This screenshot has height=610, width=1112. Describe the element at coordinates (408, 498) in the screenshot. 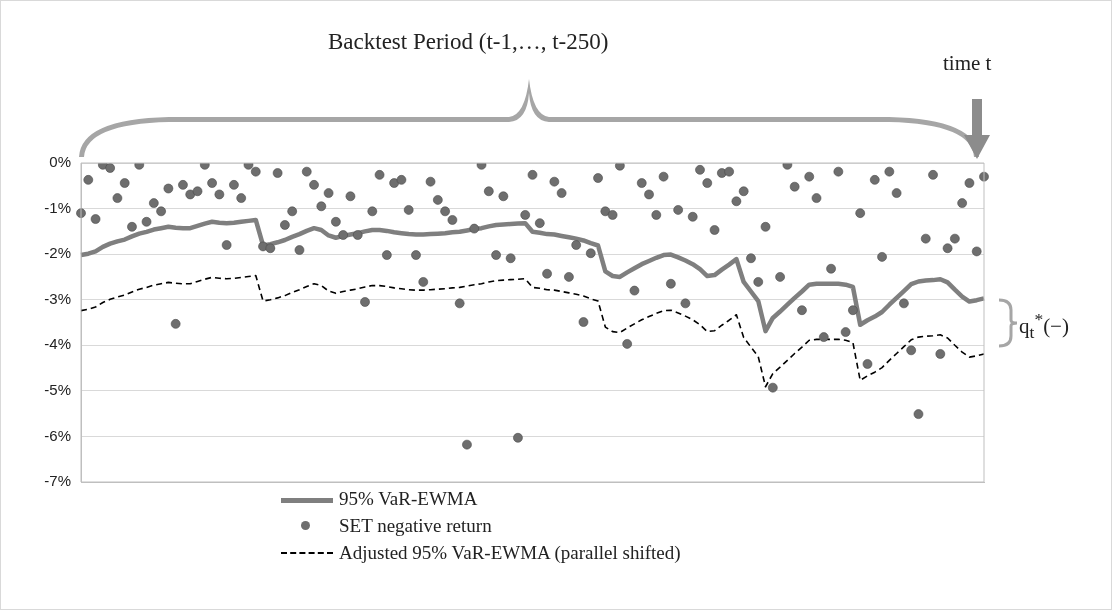

I see `legend-label: 95% VaR-EWMA` at that location.